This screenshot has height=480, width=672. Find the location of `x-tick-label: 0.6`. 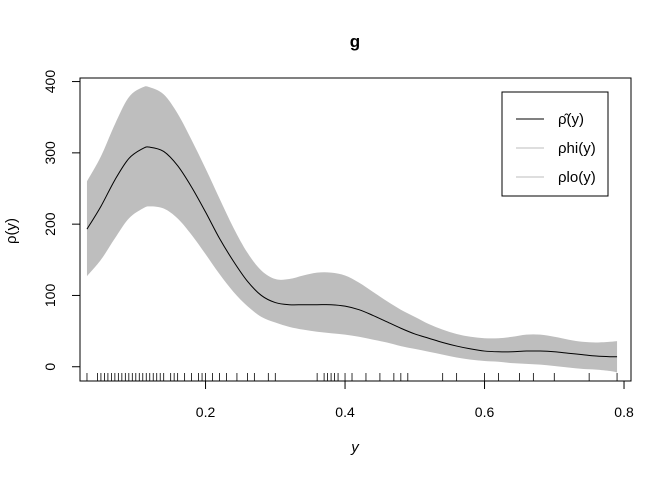

x-tick-label: 0.6 is located at coordinates (485, 412).